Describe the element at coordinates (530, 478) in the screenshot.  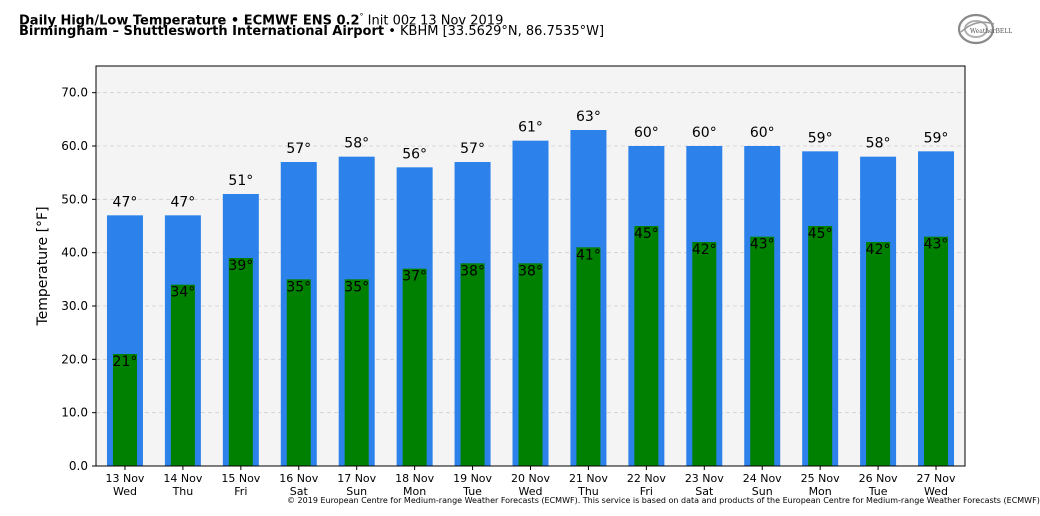
I see `x-tick-date: 20 Nov` at that location.